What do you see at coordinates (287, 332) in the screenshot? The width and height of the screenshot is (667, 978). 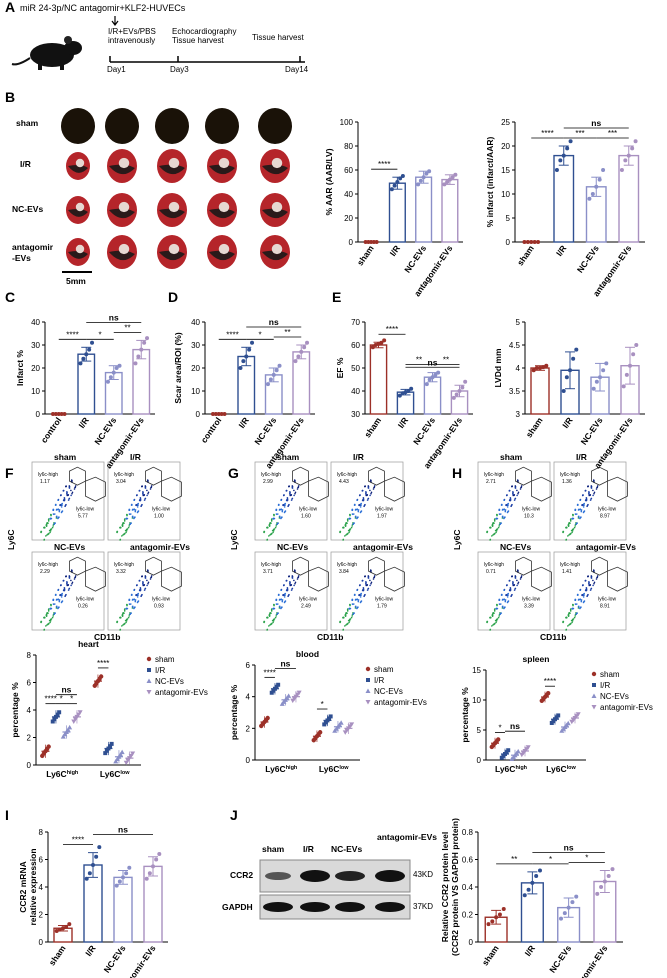 I see `significance-label: **` at bounding box center [287, 332].